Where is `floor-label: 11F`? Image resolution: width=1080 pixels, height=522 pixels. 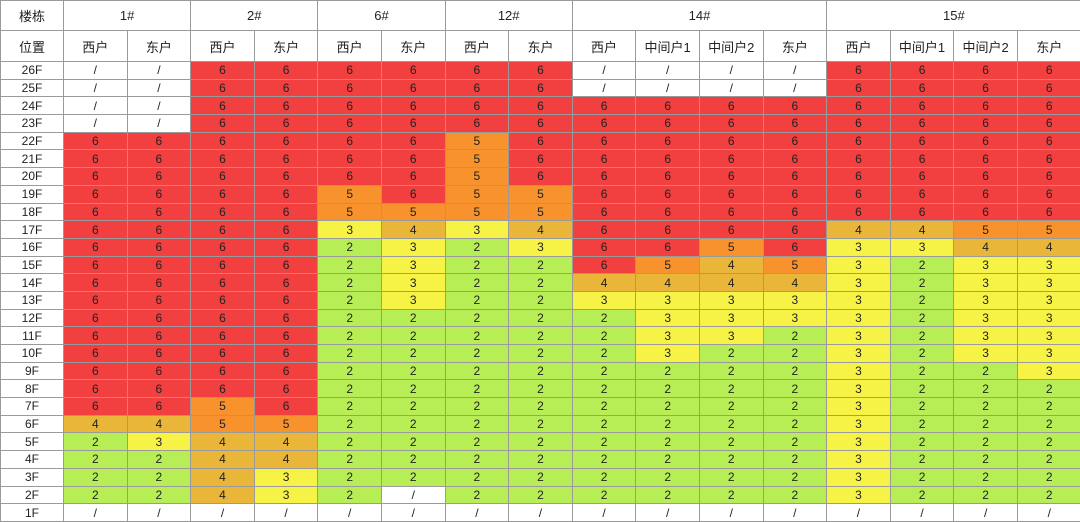
floor-label: 11F is located at coordinates (32, 336).